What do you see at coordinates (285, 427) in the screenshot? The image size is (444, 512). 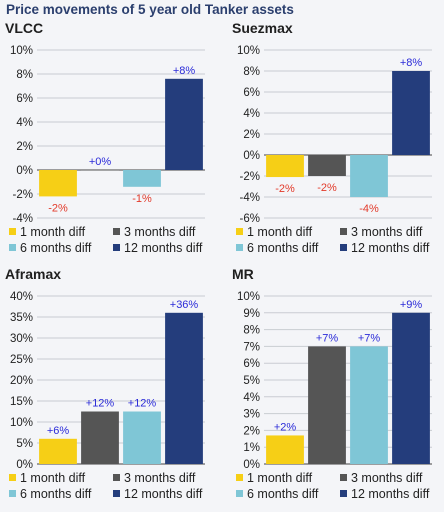 I see `data-label-first: +2%` at bounding box center [285, 427].